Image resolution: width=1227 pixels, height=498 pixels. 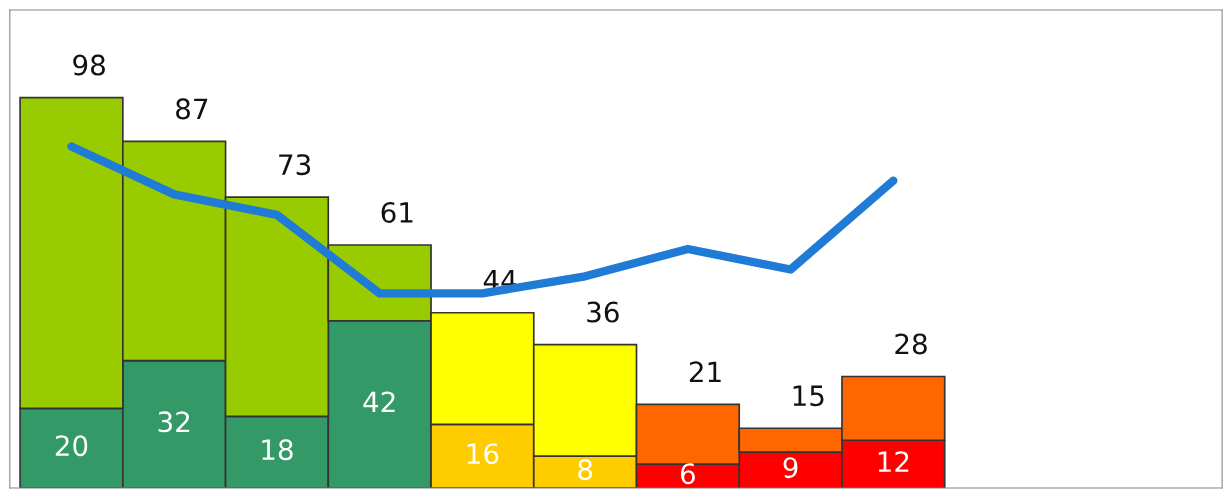 What do you see at coordinates (893, 461) in the screenshot?
I see `data-label: 12` at bounding box center [893, 461].